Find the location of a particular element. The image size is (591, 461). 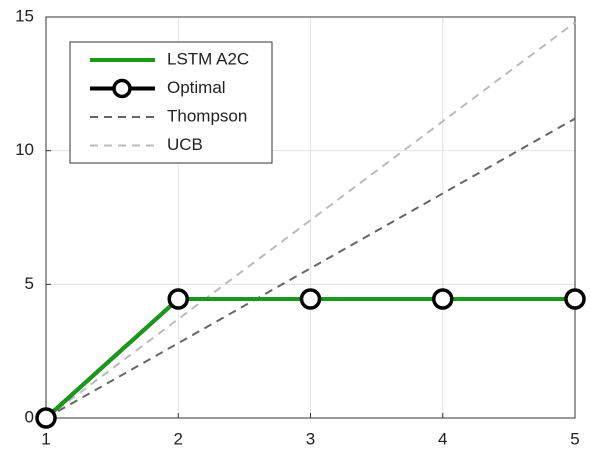

legend-marker is located at coordinates (122, 88).